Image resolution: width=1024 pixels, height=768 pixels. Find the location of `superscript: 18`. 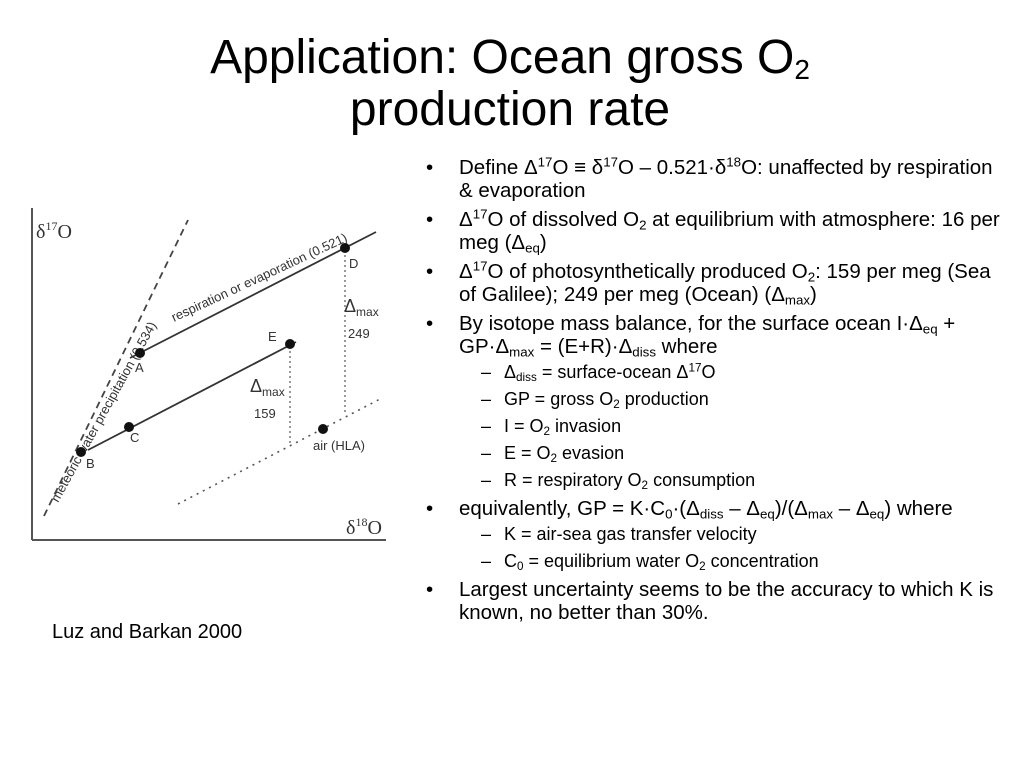

superscript: 18 is located at coordinates (734, 162).